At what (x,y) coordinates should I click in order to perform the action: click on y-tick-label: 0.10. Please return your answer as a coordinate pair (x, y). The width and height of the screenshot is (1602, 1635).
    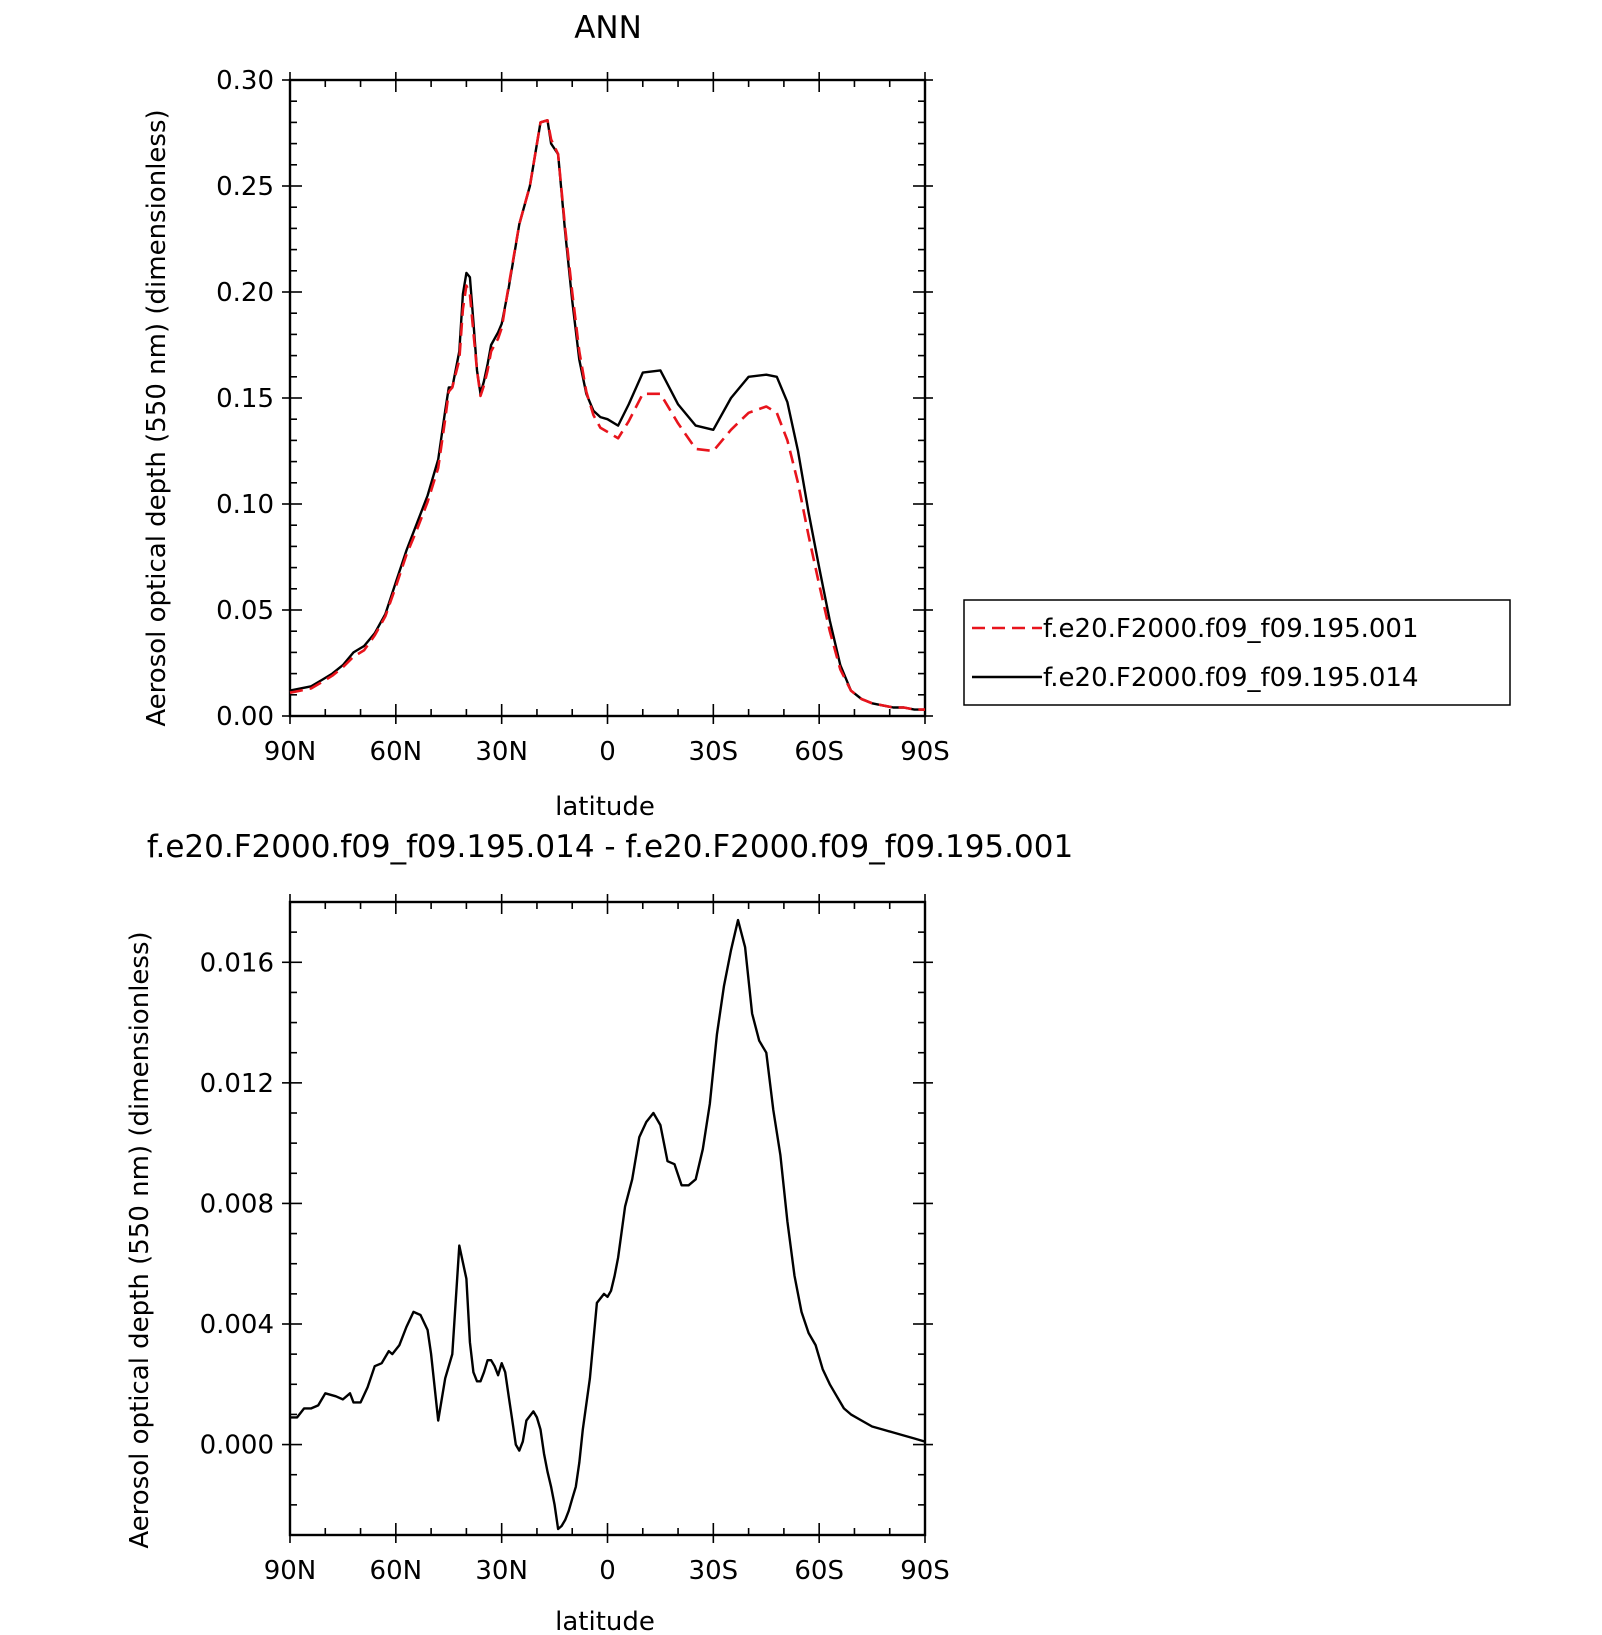
    Looking at the image, I should click on (245, 505).